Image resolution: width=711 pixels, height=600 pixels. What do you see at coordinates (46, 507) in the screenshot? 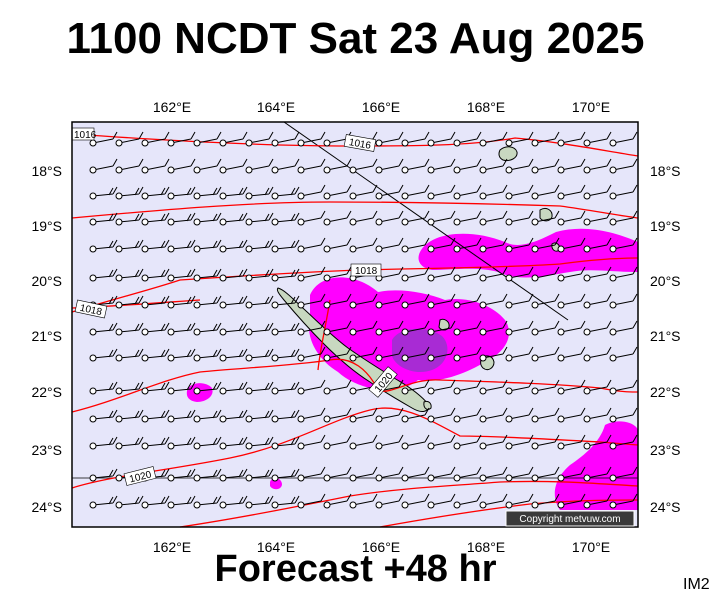
I see `lat-label-24-left: 24°S` at bounding box center [46, 507].